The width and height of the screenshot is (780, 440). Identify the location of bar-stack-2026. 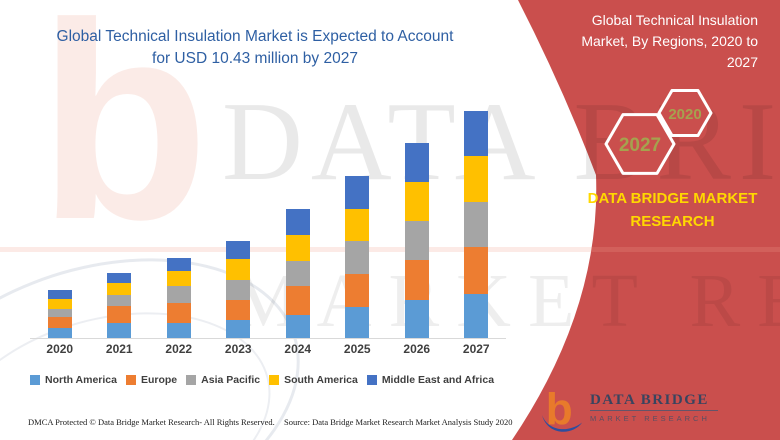
(416, 240).